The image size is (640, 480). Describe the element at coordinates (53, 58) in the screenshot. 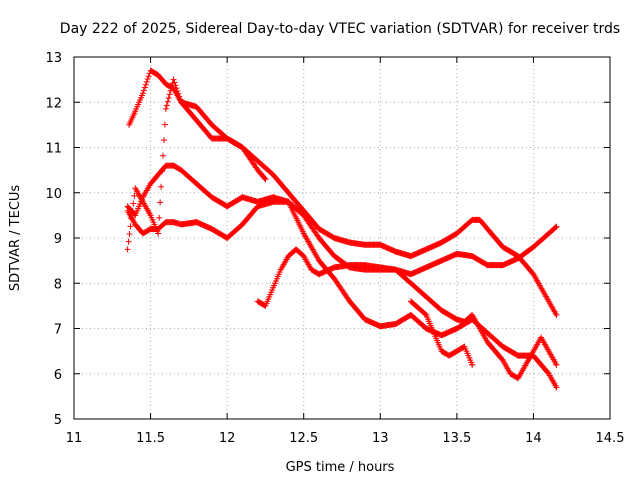

I see `y-tick-label: 13` at that location.